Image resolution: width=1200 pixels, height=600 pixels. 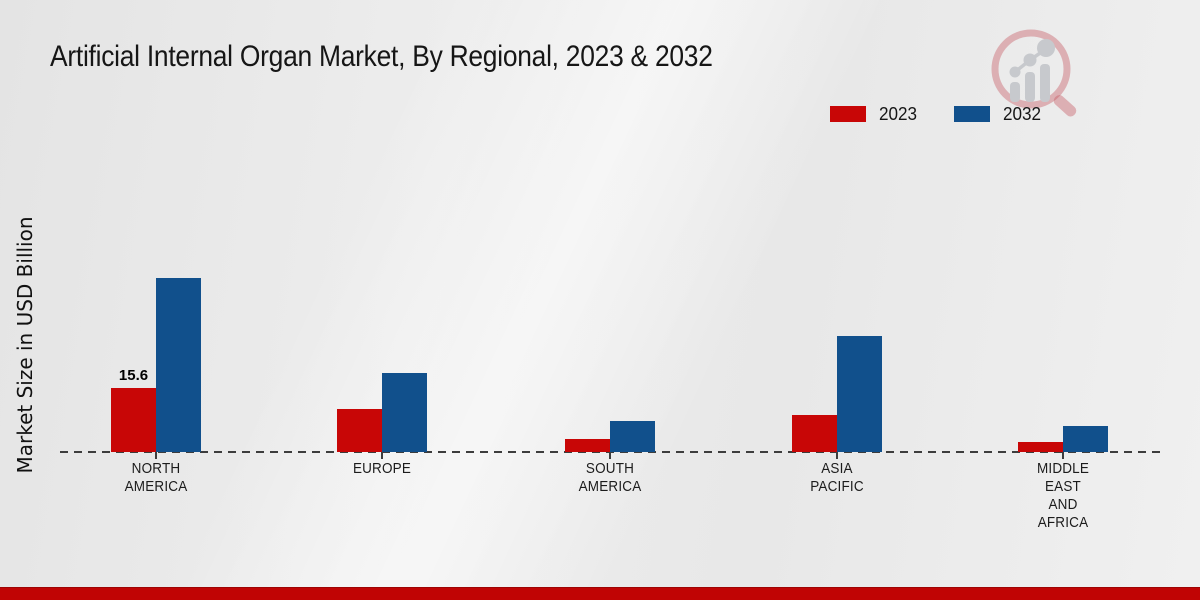 What do you see at coordinates (814, 433) in the screenshot?
I see `bar-2023-asia-pacific` at bounding box center [814, 433].